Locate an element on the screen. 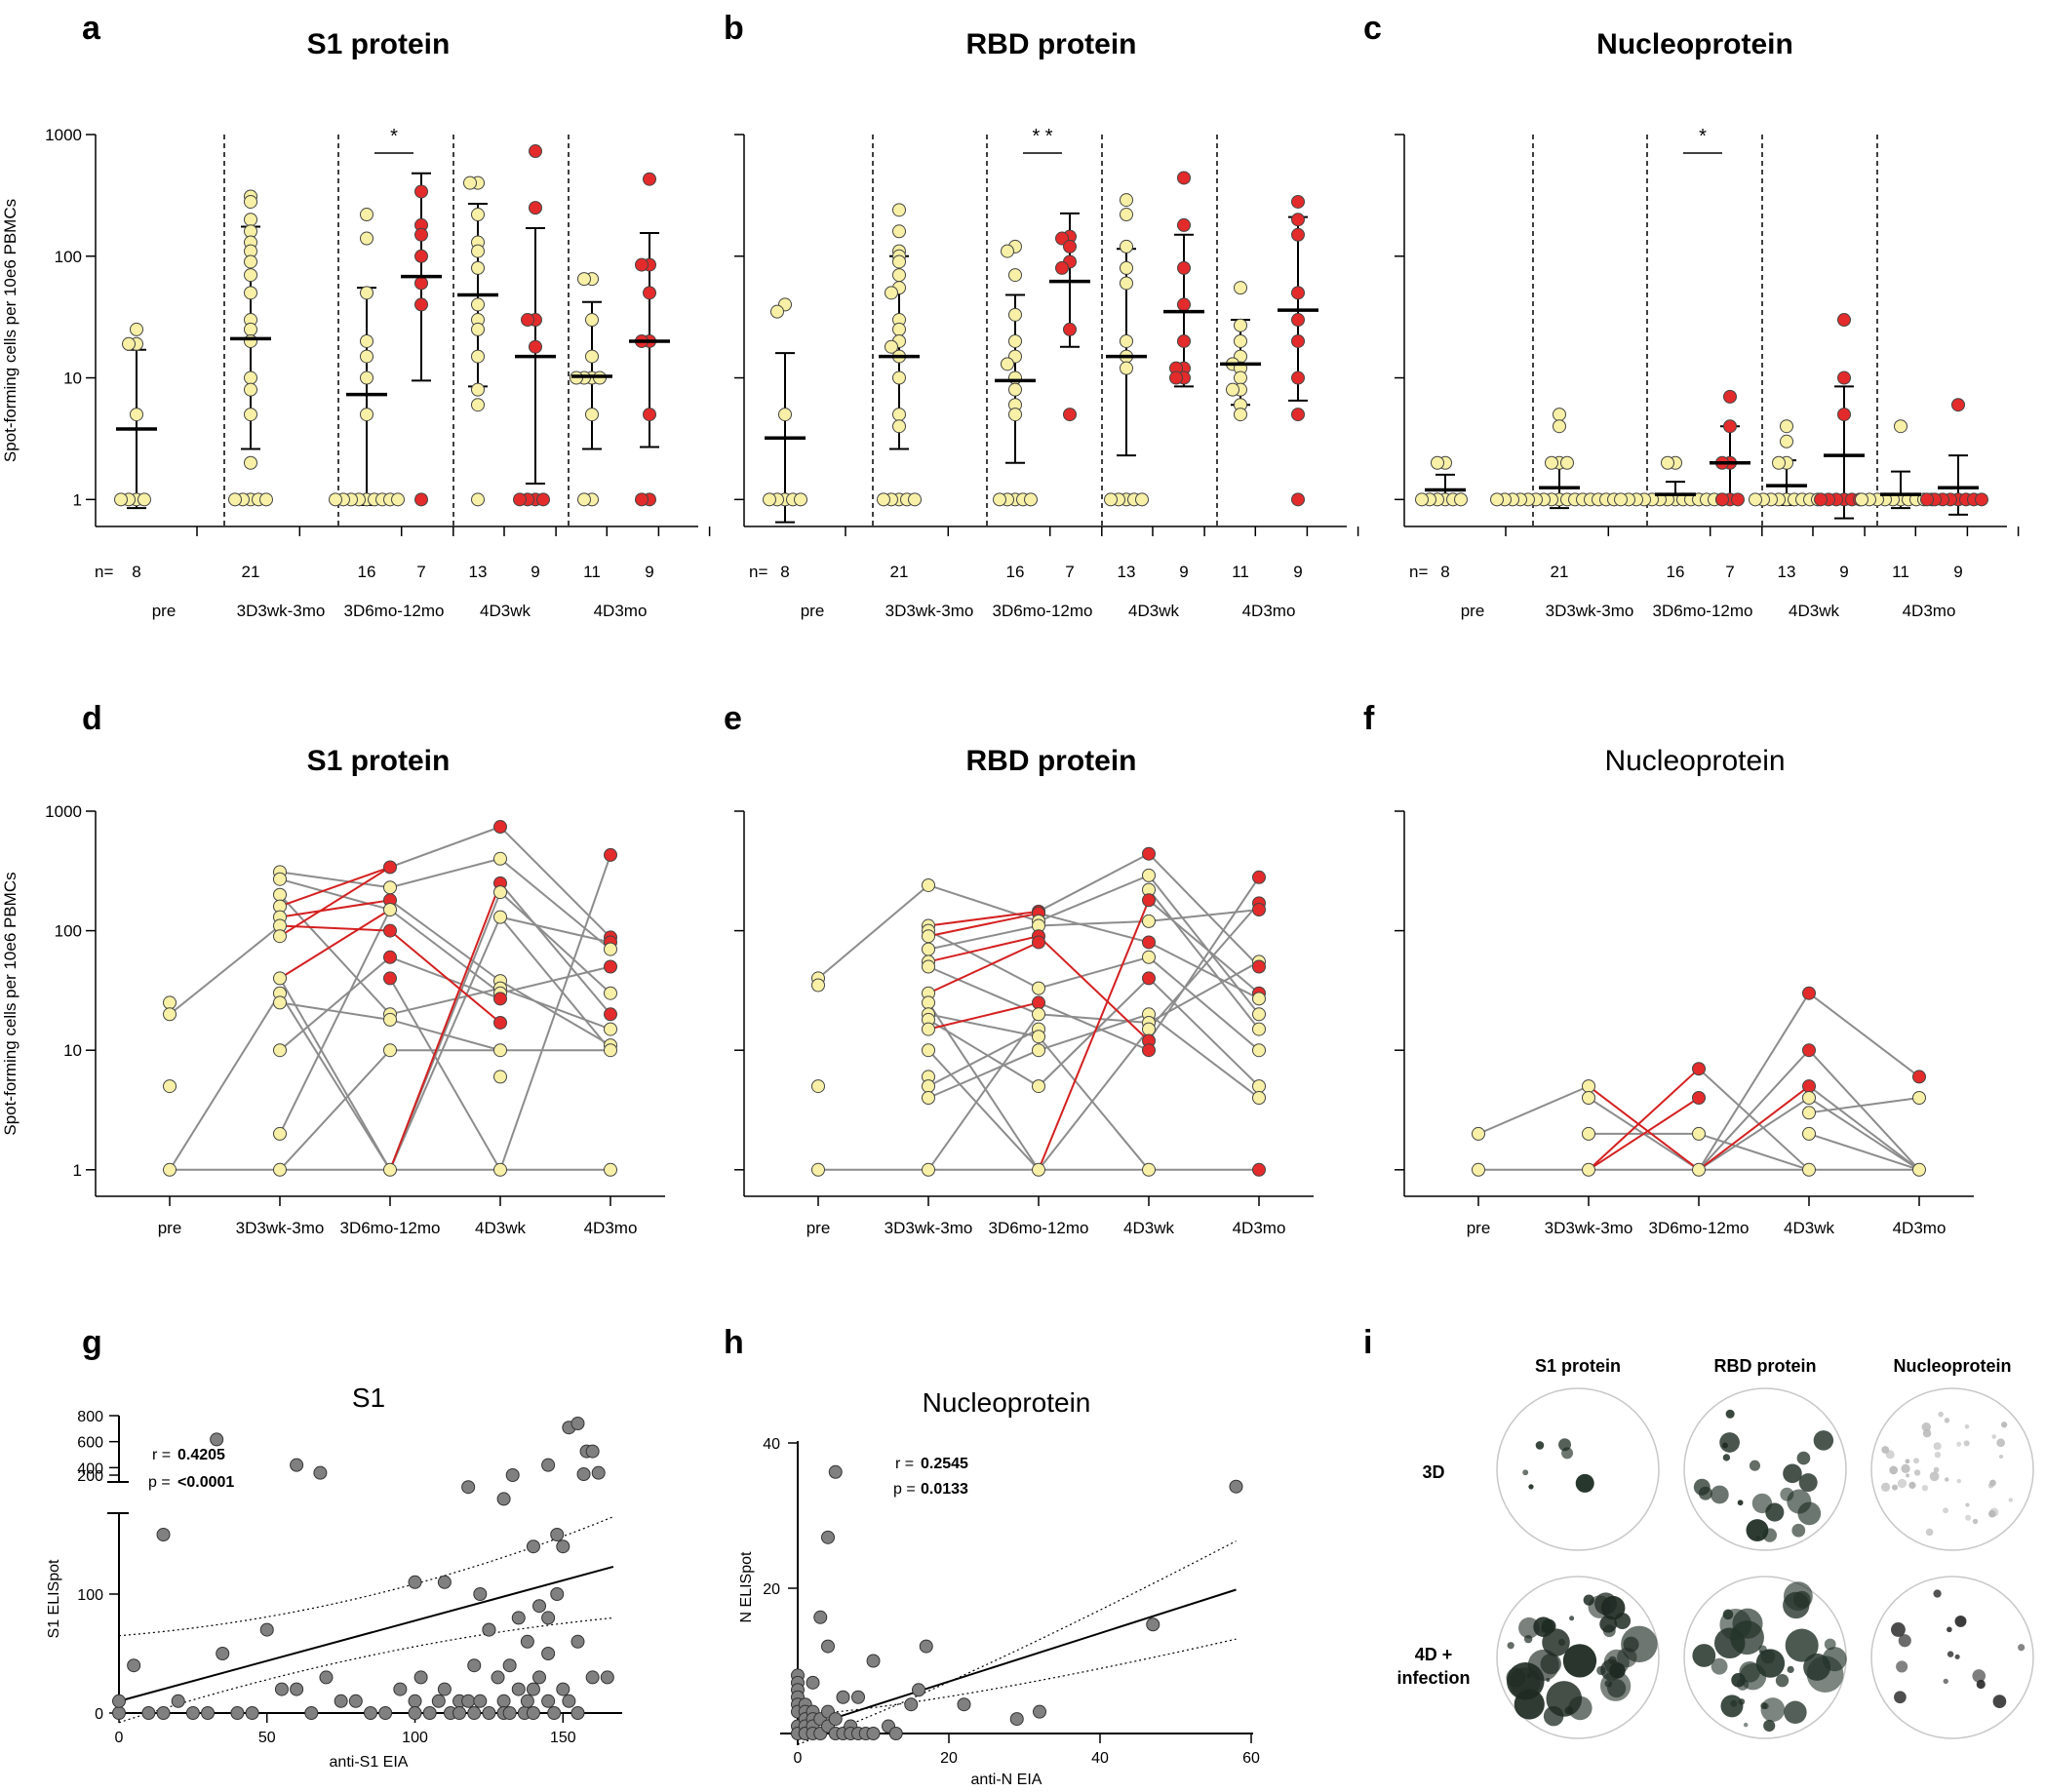  group-n: 9 is located at coordinates (535, 572).